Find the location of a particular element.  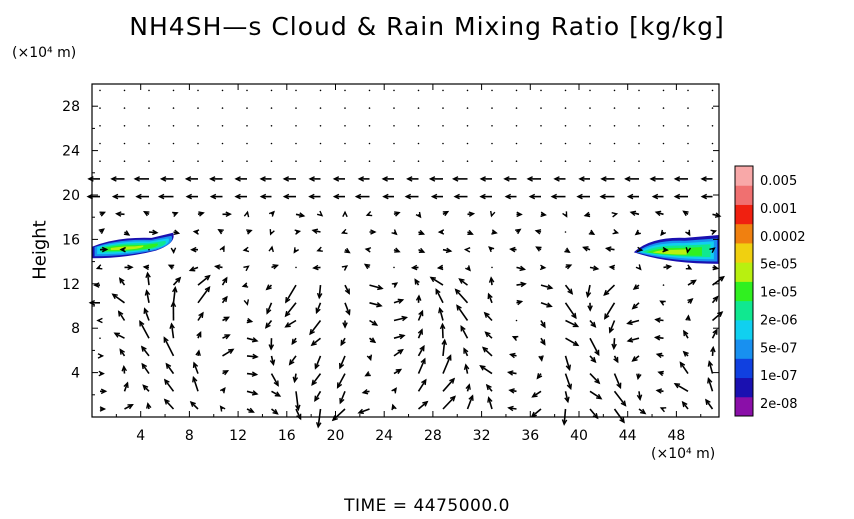

y-tick-label: 28 is located at coordinates (71, 107).